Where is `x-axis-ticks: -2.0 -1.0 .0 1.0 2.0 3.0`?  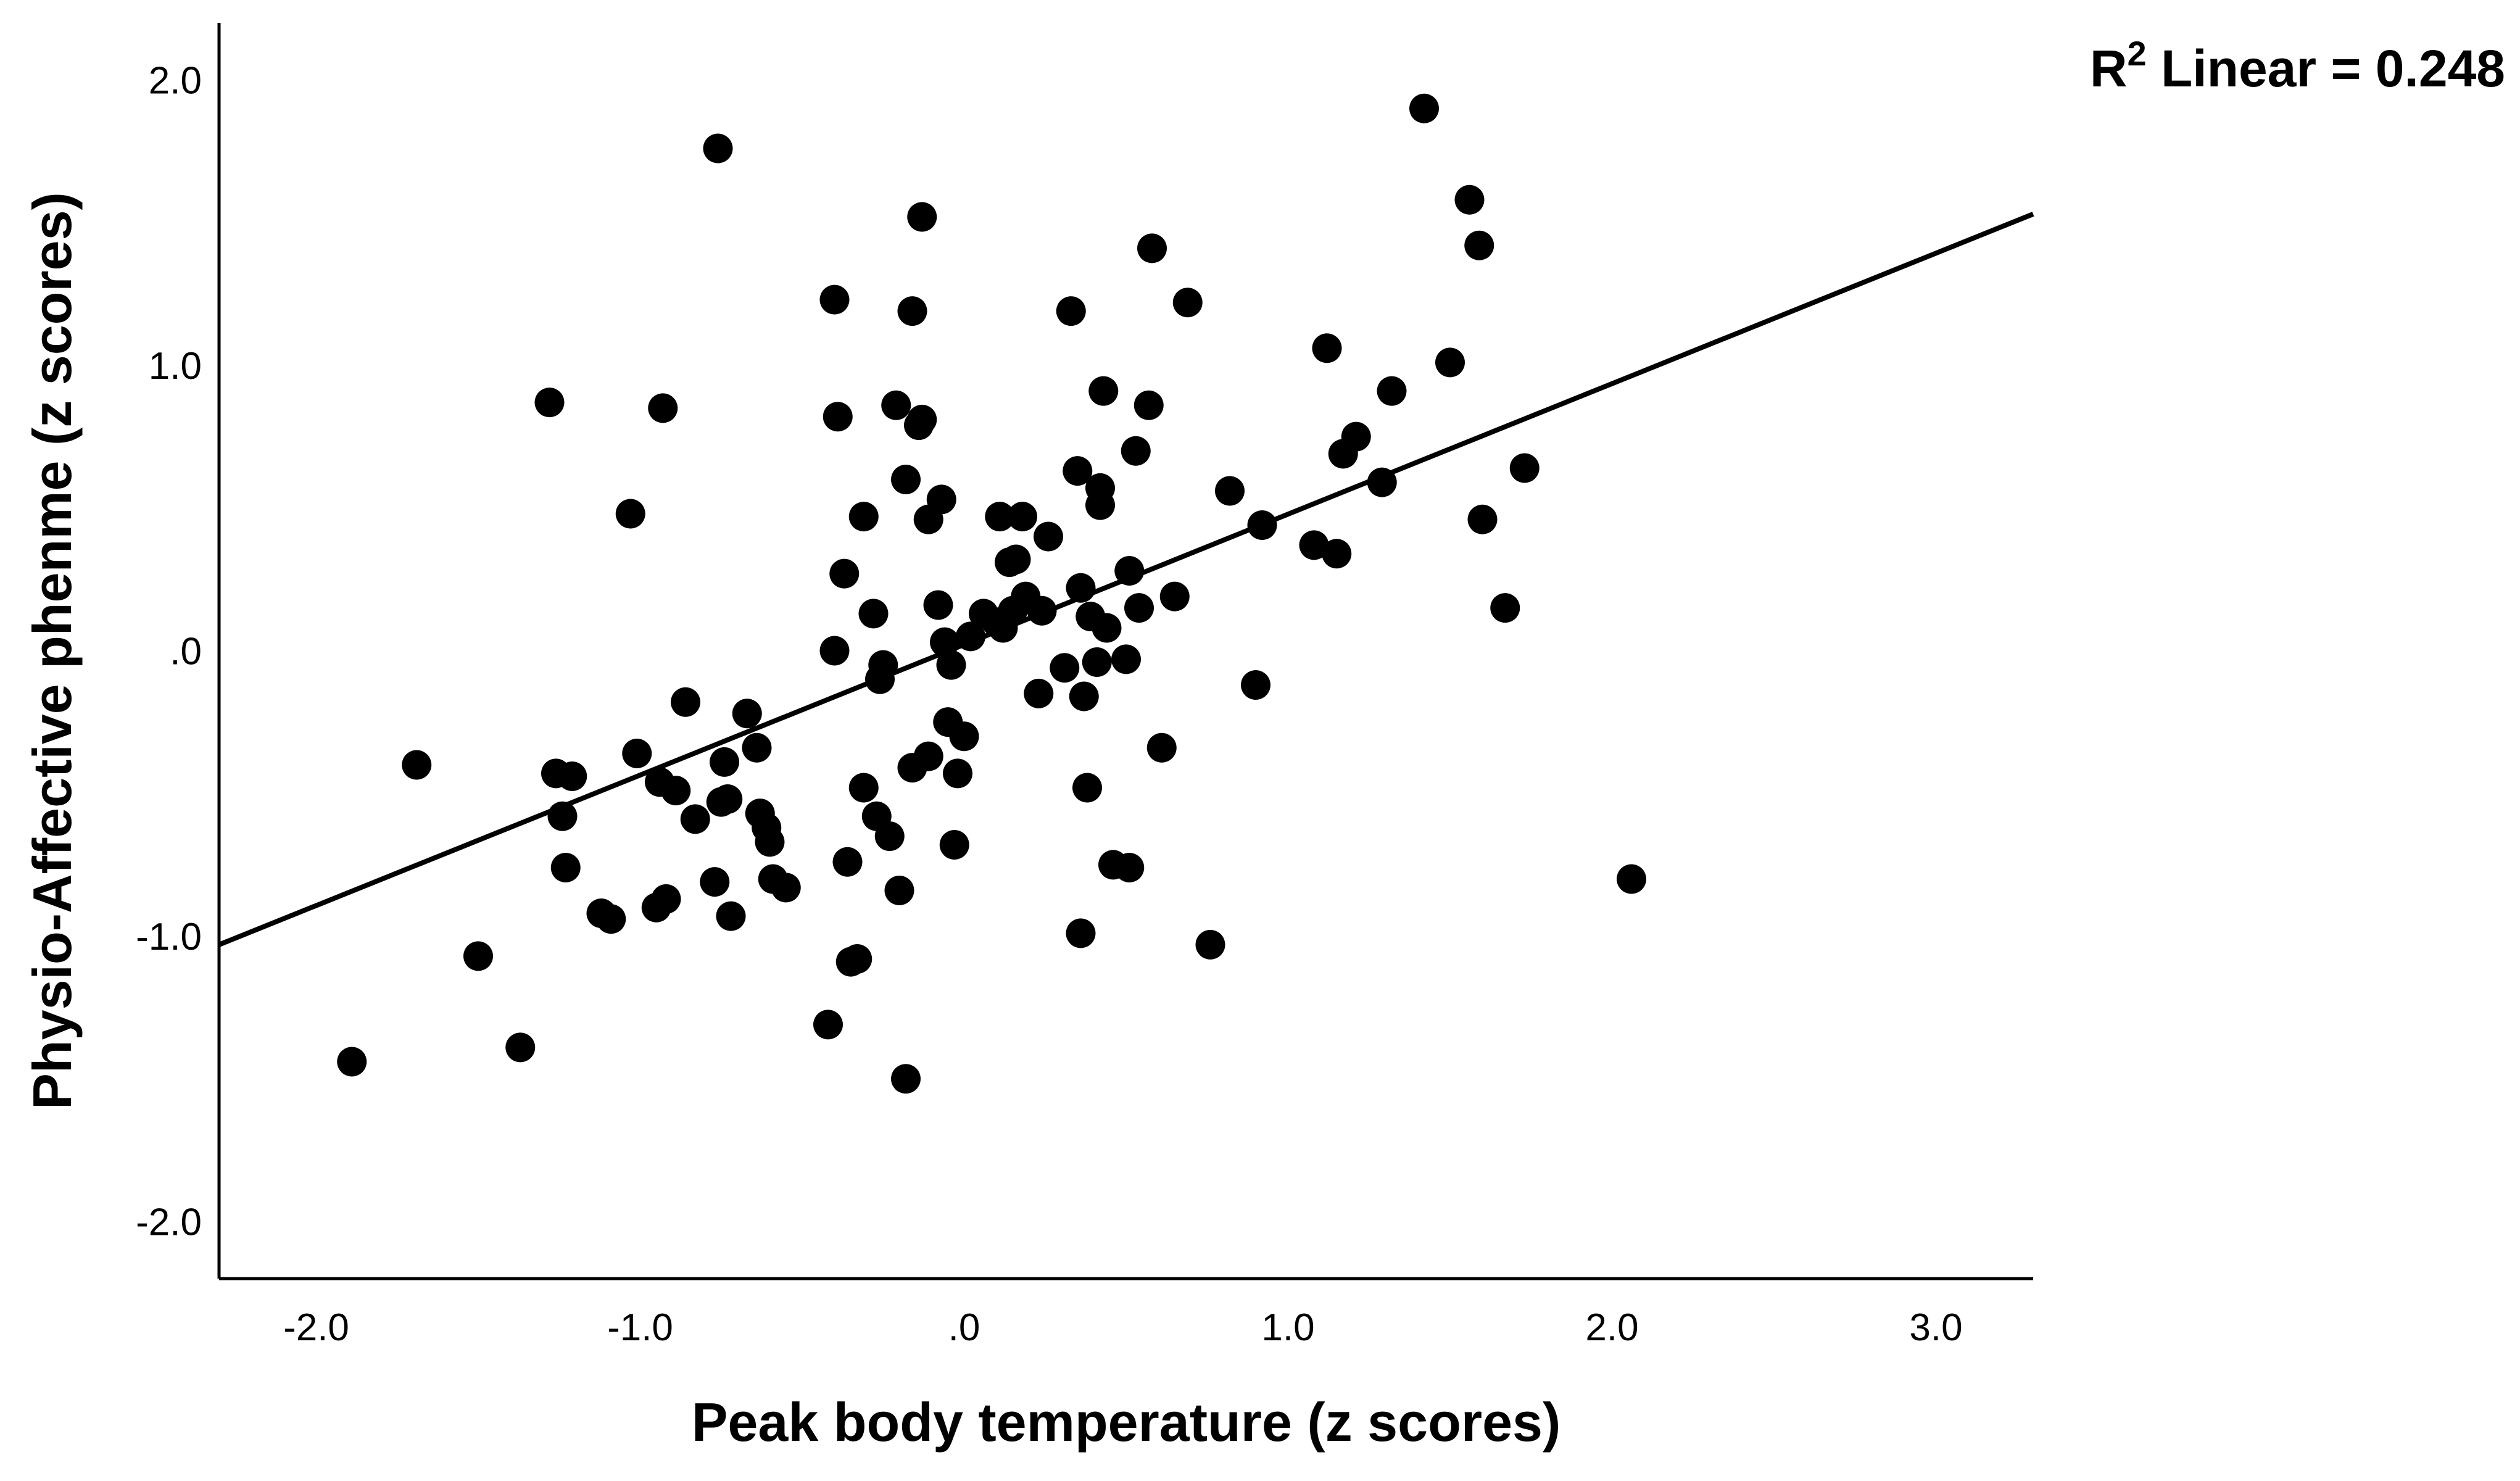
x-axis-ticks: -2.0 -1.0 .0 1.0 2.0 3.0 is located at coordinates (1123, 1327).